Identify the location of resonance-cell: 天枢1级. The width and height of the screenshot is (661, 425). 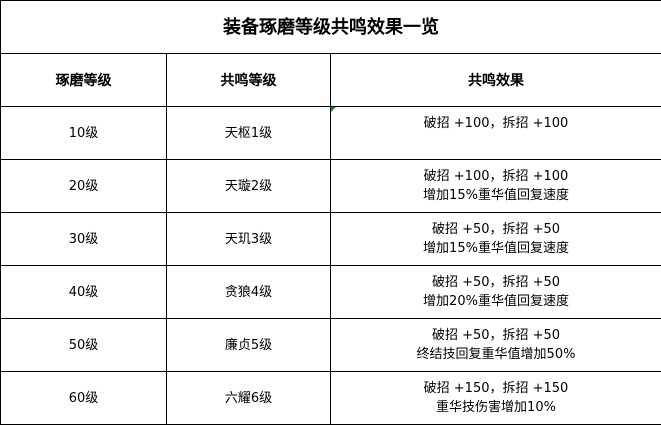
(248, 133).